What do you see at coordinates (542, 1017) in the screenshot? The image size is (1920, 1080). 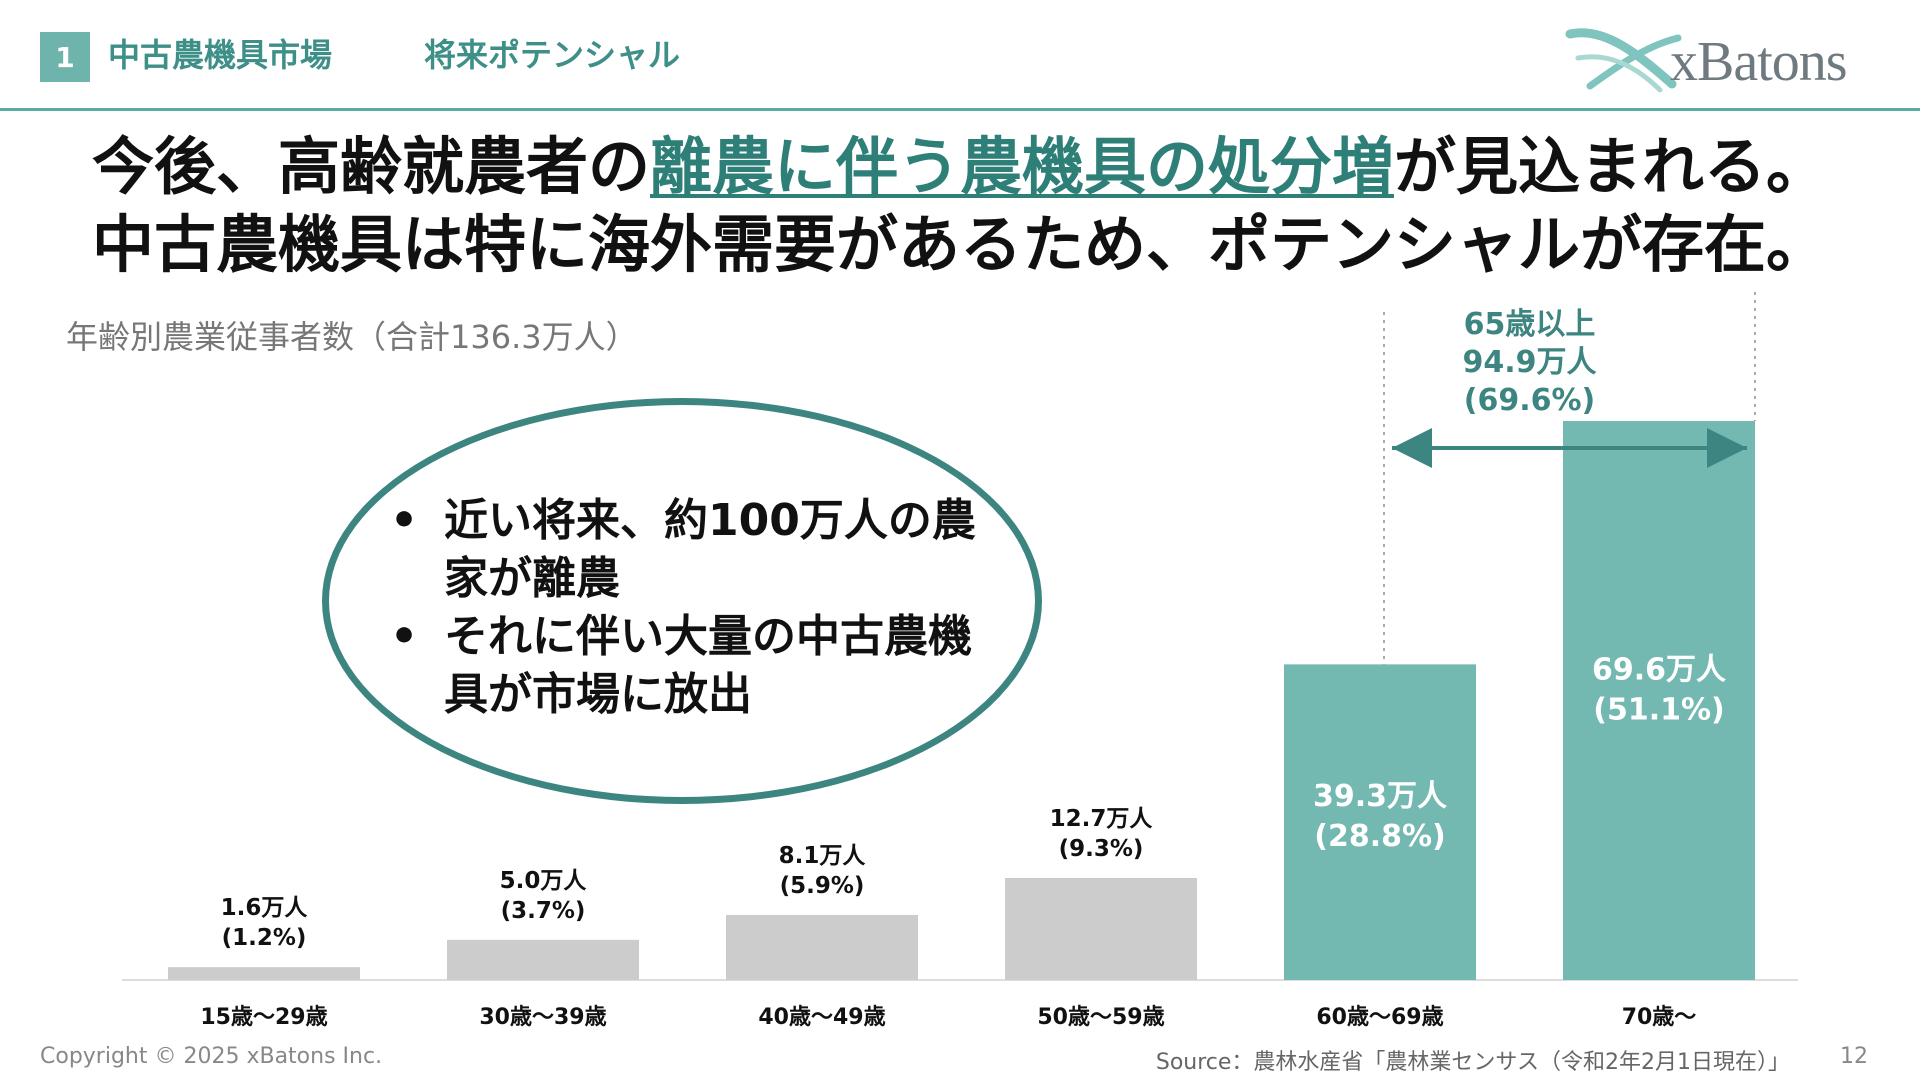 I see `category-label-2: 30歳～39歳` at bounding box center [542, 1017].